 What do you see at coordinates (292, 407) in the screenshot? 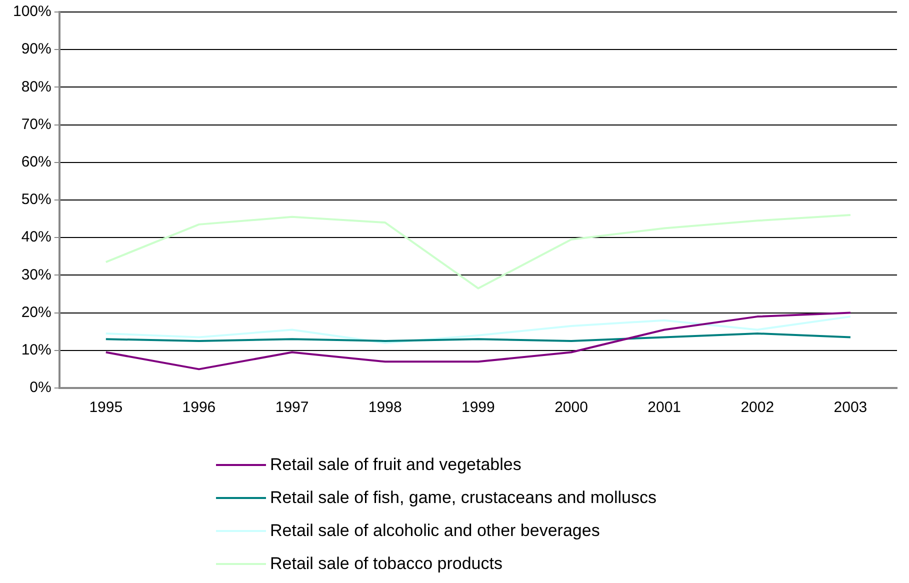
I see `x-tick-label: 1997` at bounding box center [292, 407].